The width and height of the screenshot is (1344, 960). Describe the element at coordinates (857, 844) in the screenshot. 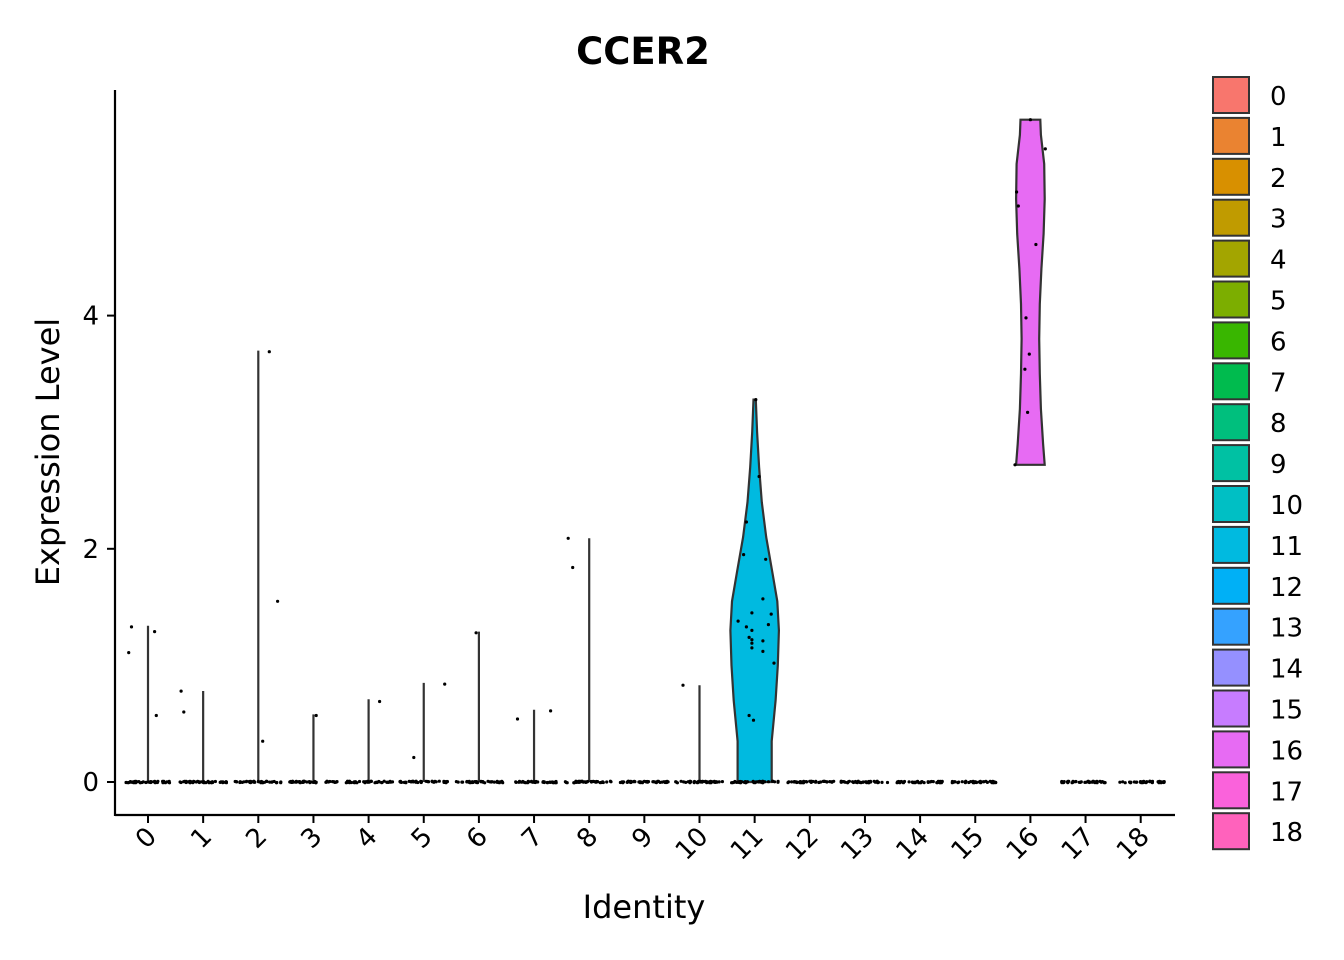

I see `x-tick-label: 13` at that location.